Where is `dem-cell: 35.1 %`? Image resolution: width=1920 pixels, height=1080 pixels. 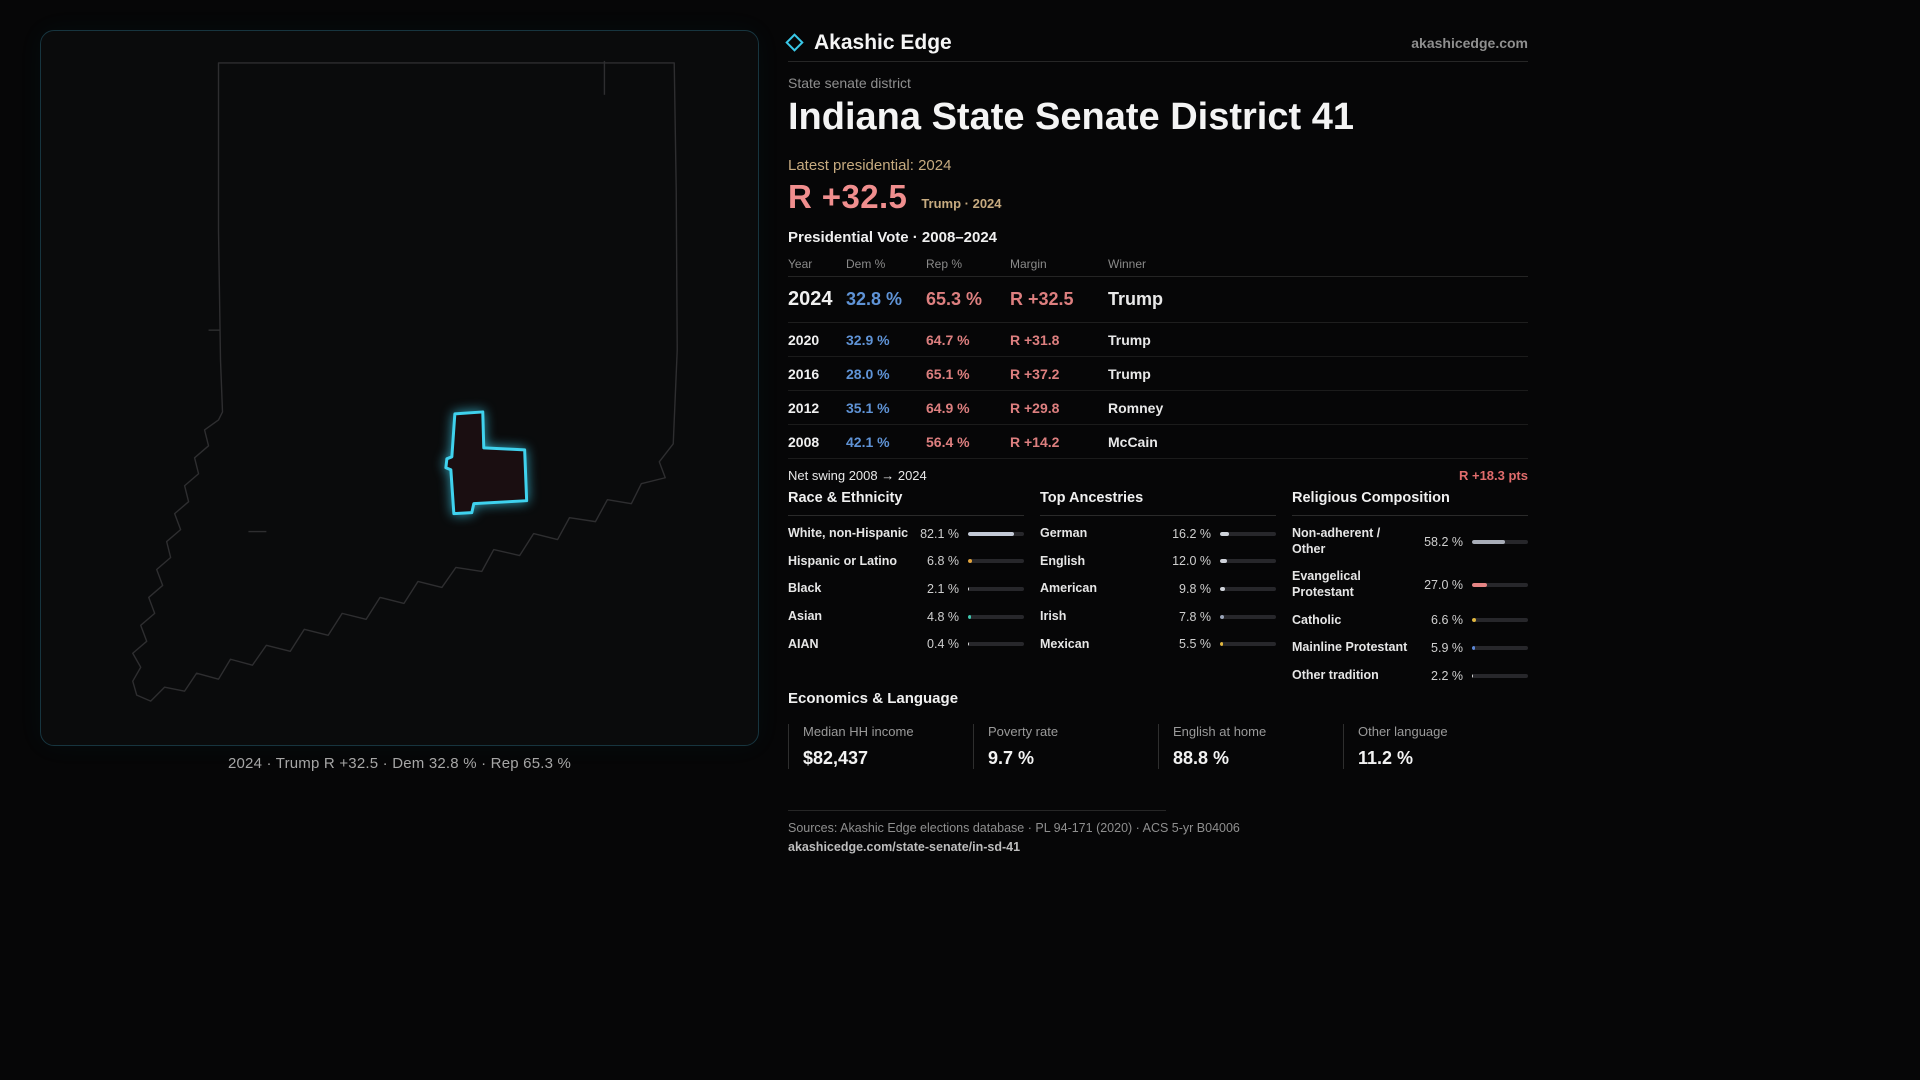
dem-cell: 35.1 % is located at coordinates (868, 407).